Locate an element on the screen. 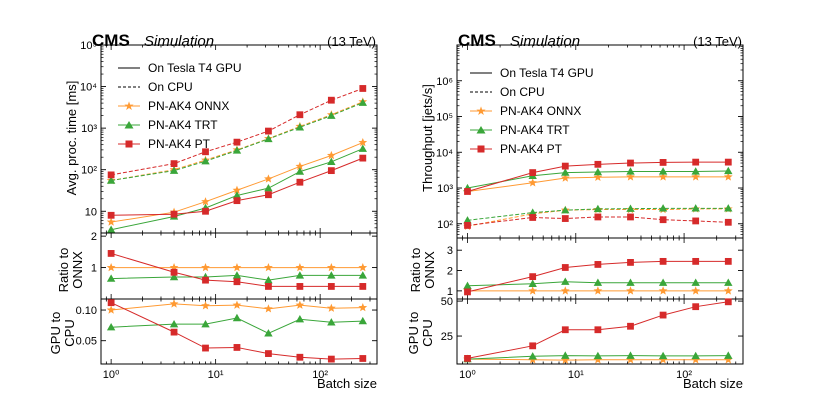 The image size is (814, 407). right-ratio-ytick-label: 1 is located at coordinates (450, 292).